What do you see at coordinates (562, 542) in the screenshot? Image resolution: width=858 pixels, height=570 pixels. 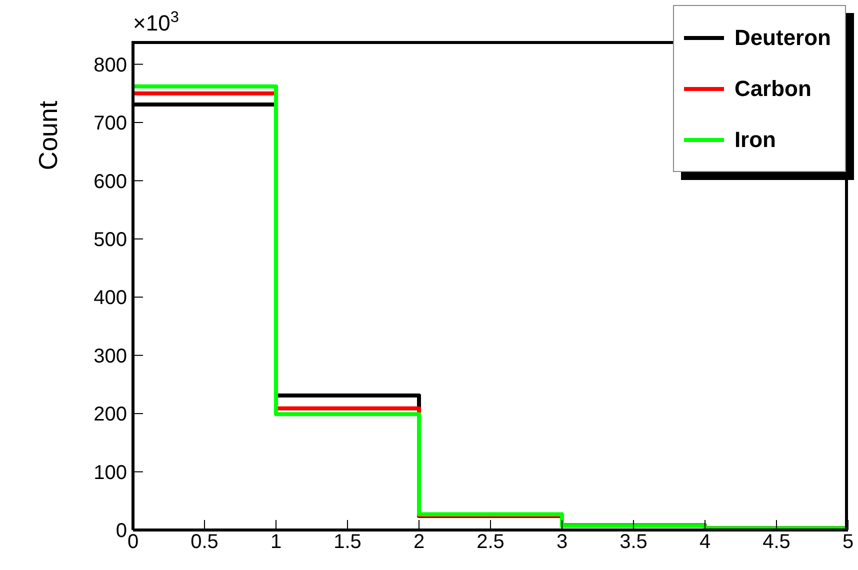 I see `x-tick-label: 3` at bounding box center [562, 542].